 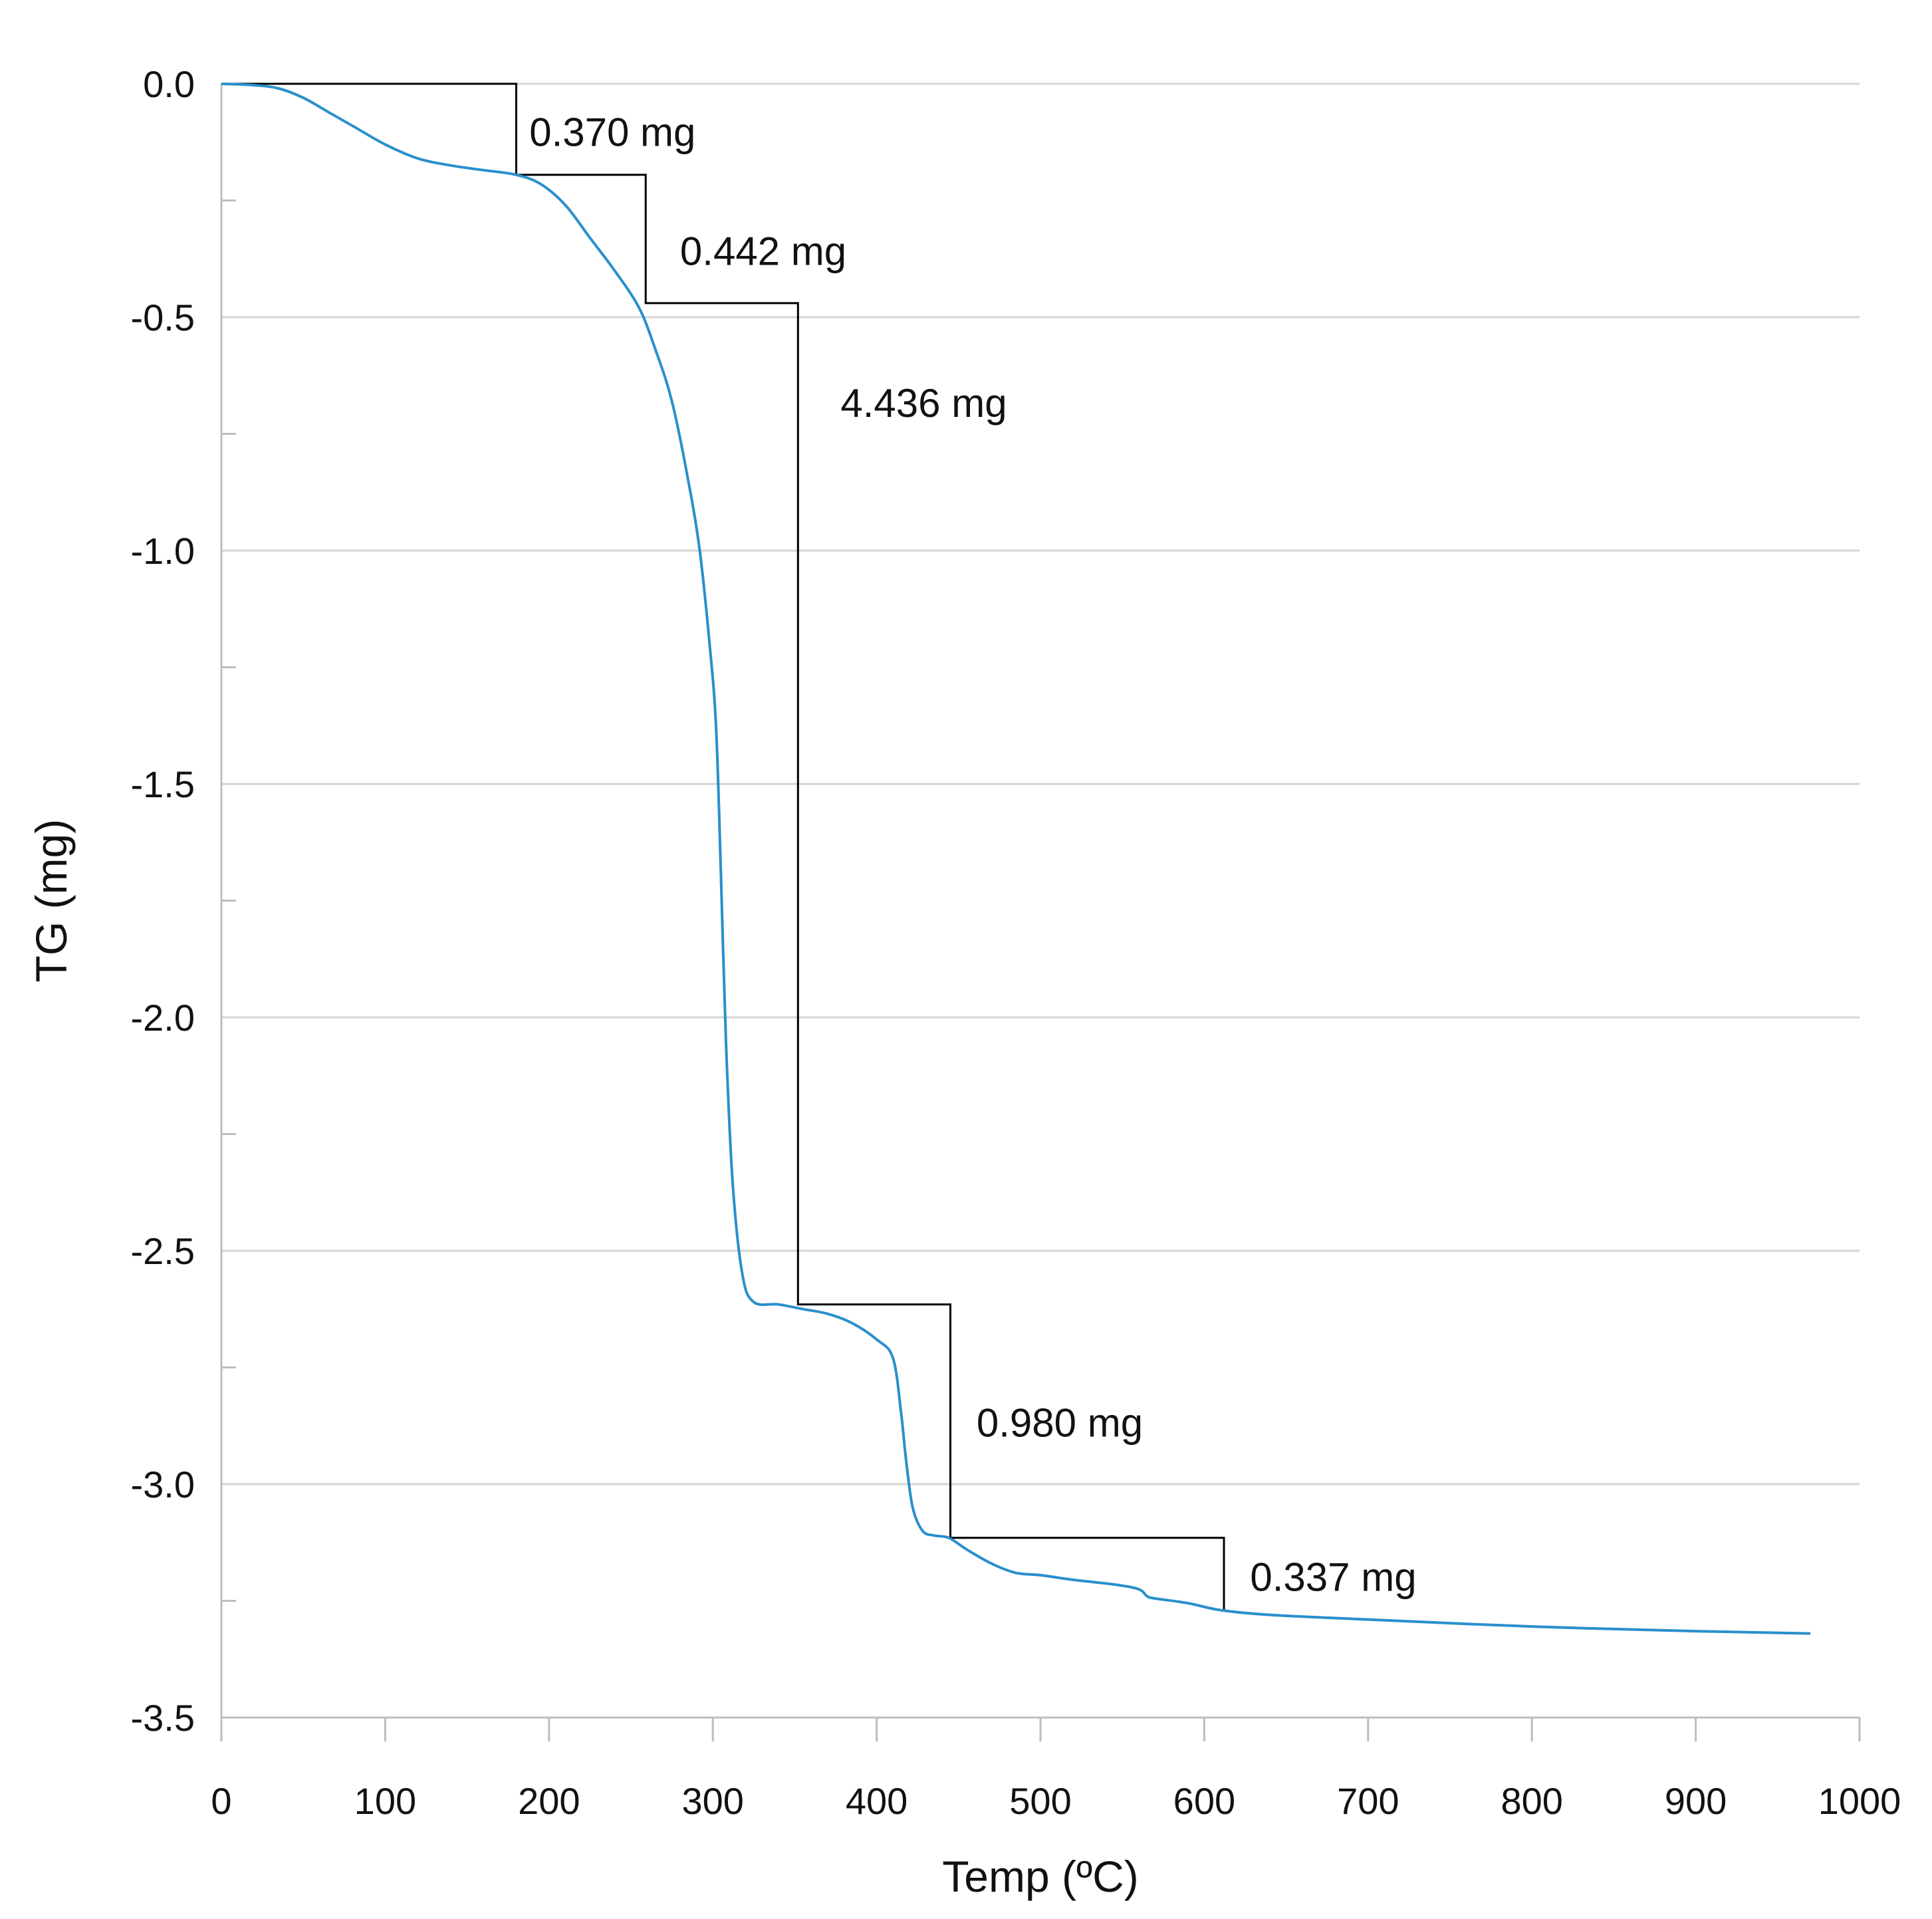 What do you see at coordinates (612, 132) in the screenshot?
I see `mass-loss-label-0: 0.370 mg` at bounding box center [612, 132].